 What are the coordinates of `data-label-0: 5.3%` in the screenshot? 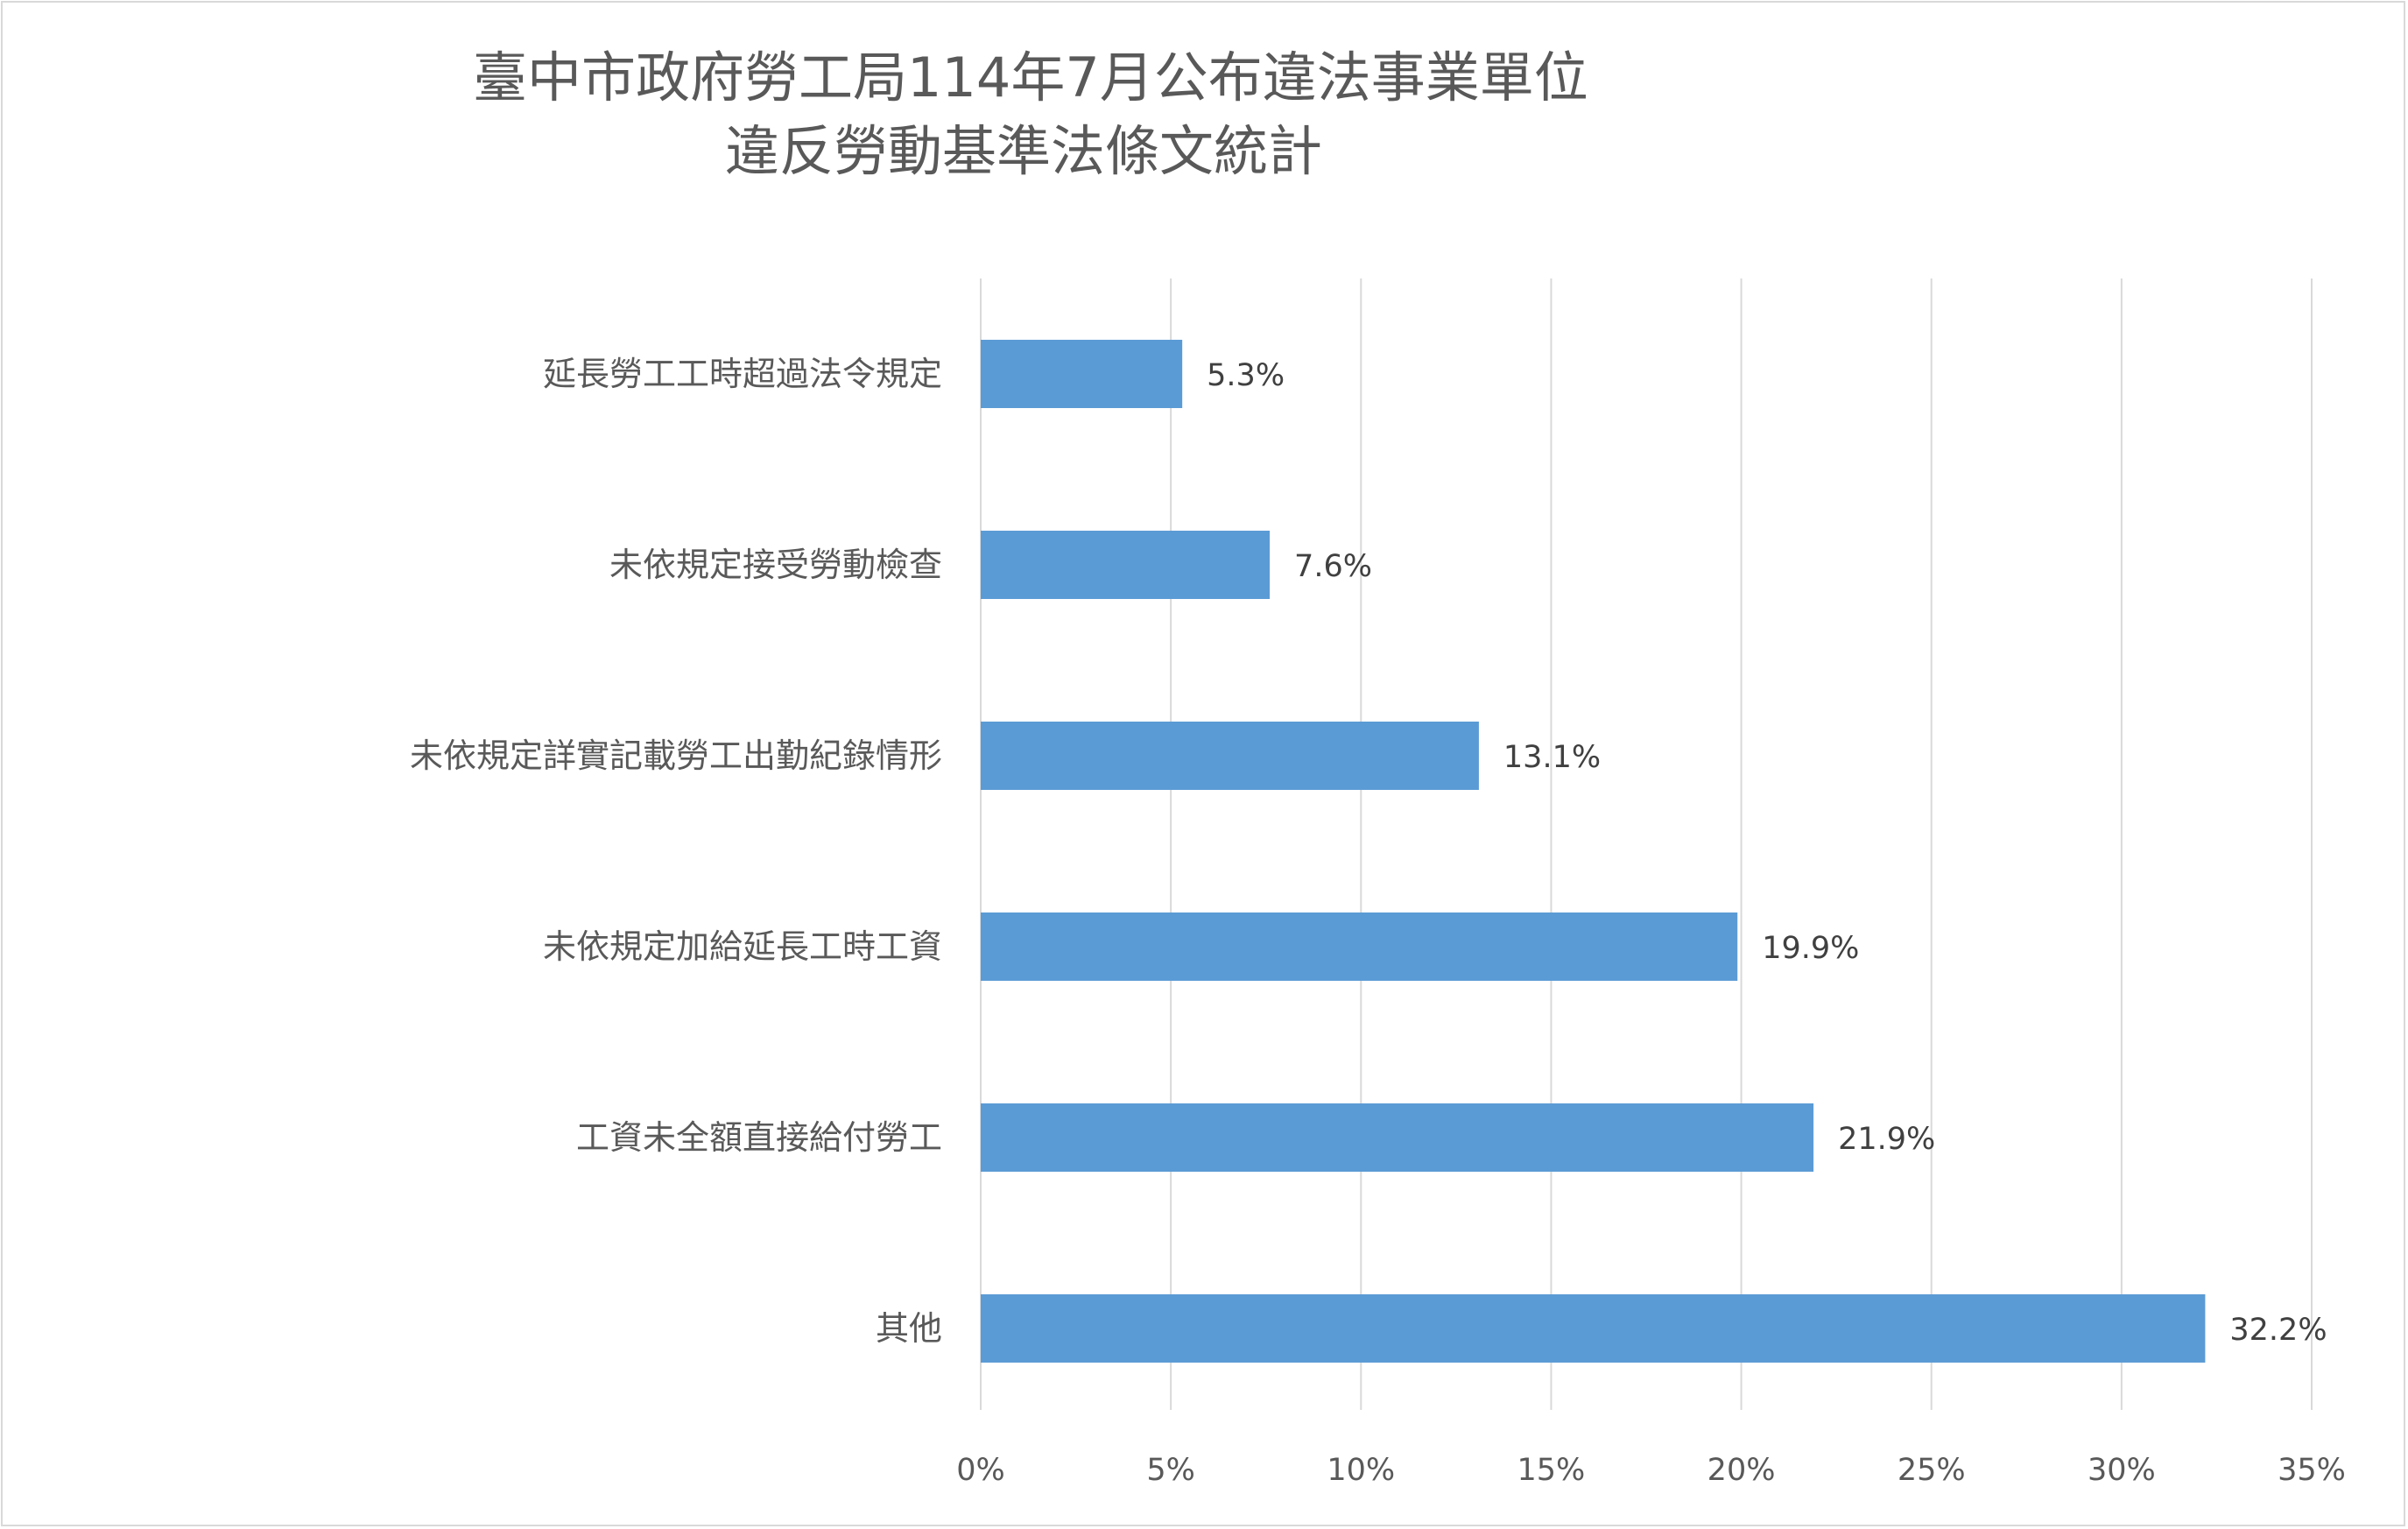 It's located at (1246, 375).